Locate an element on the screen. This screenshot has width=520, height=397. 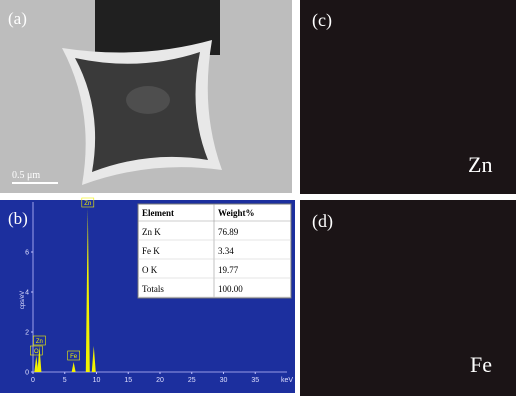
table-cell: 76.89 is located at coordinates (228, 232).